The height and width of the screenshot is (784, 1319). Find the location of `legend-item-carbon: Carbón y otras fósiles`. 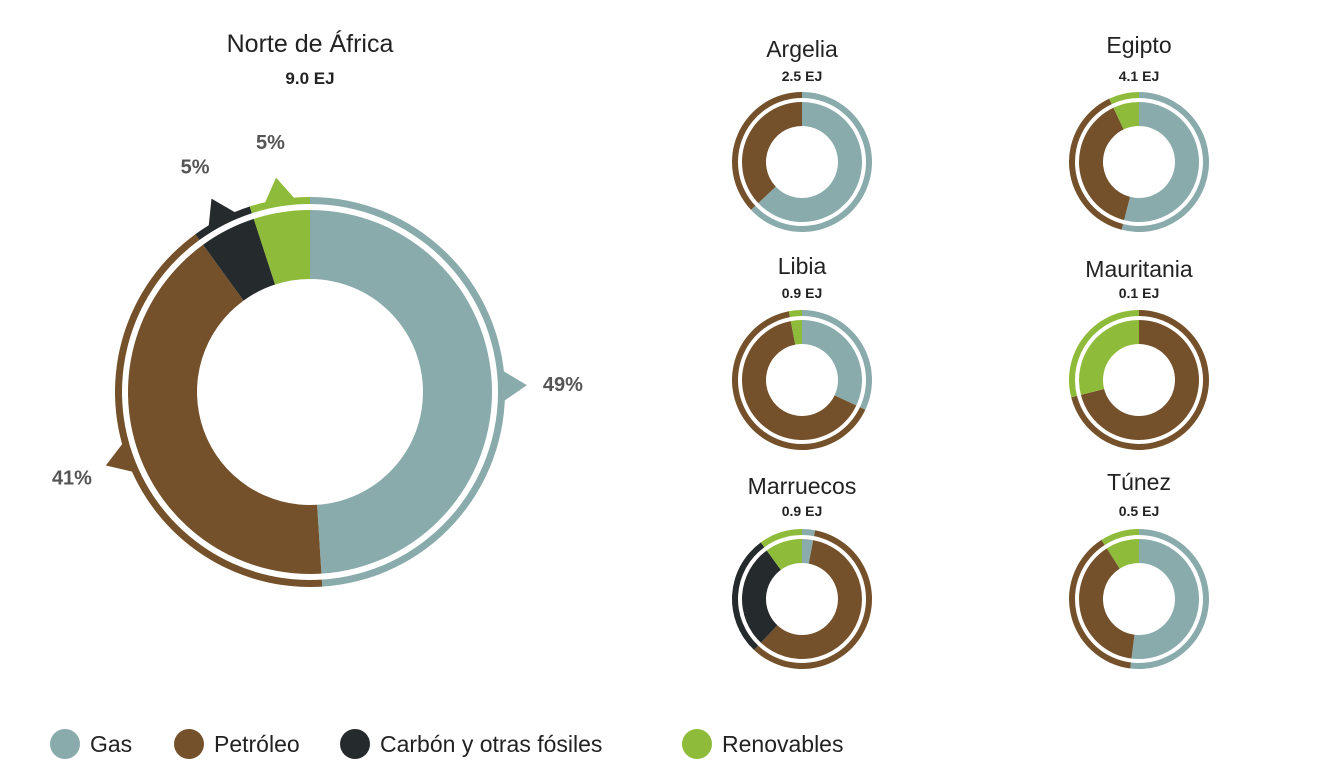

legend-item-carbon: Carbón y otras fósiles is located at coordinates (471, 744).